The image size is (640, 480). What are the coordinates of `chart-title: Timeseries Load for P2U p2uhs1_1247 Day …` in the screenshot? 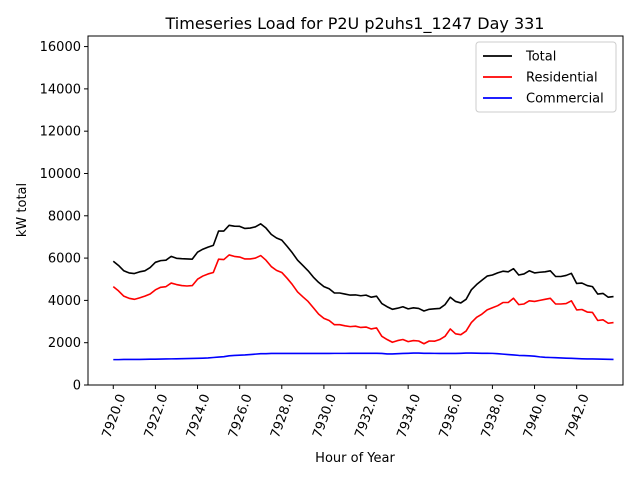 It's located at (355, 24).